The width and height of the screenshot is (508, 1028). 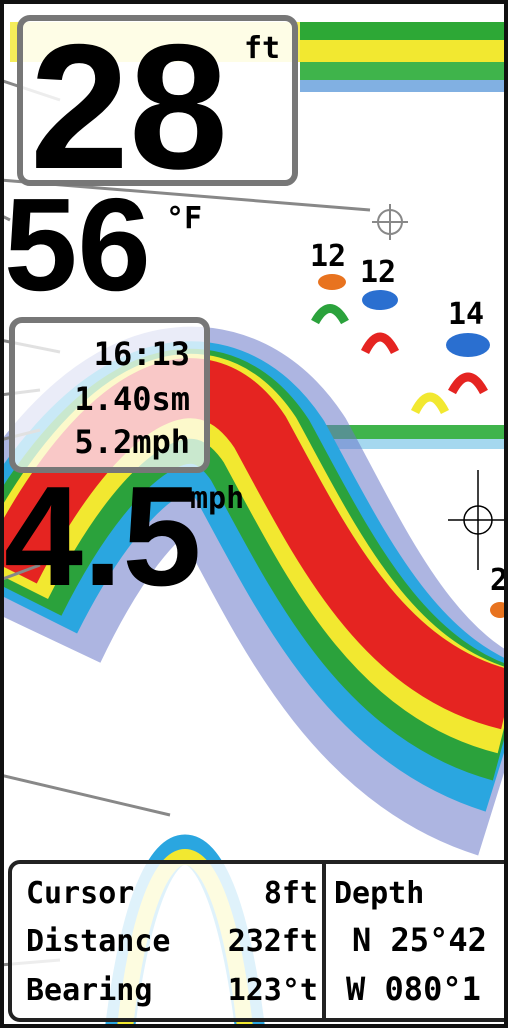 What do you see at coordinates (132, 442) in the screenshot?
I see `average-speed: 5.2mph` at bounding box center [132, 442].